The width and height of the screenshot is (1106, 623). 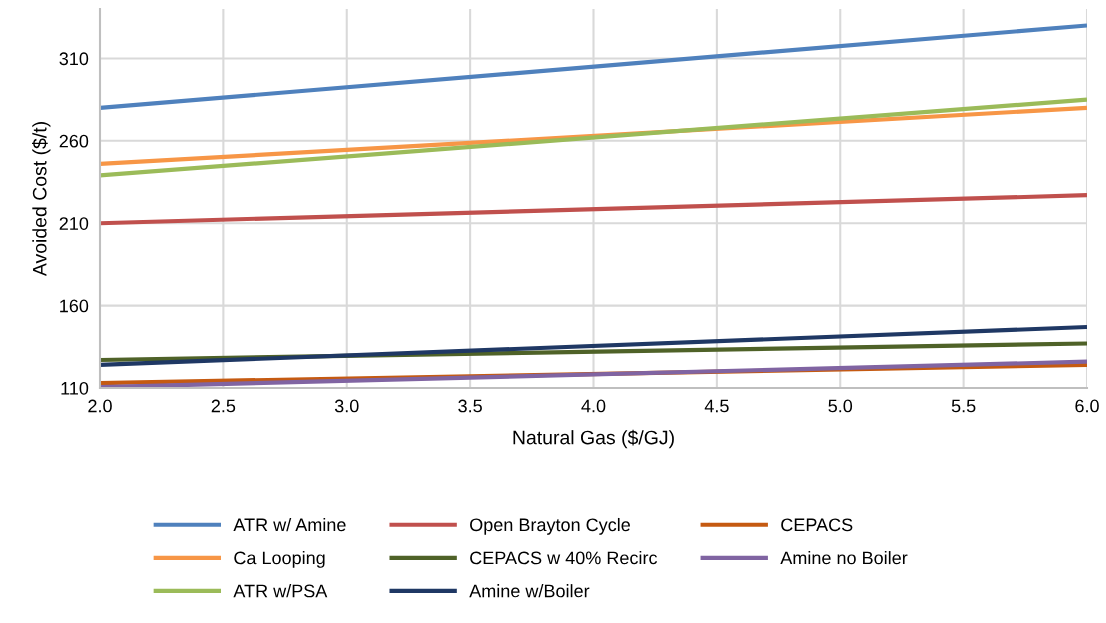 What do you see at coordinates (963, 406) in the screenshot?
I see `x-tick-label: 5.5` at bounding box center [963, 406].